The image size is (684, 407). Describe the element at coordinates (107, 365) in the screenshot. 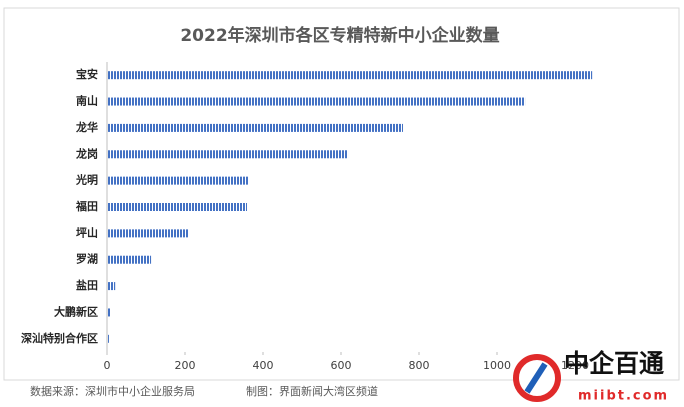

I see `x-tick-label: 0` at that location.